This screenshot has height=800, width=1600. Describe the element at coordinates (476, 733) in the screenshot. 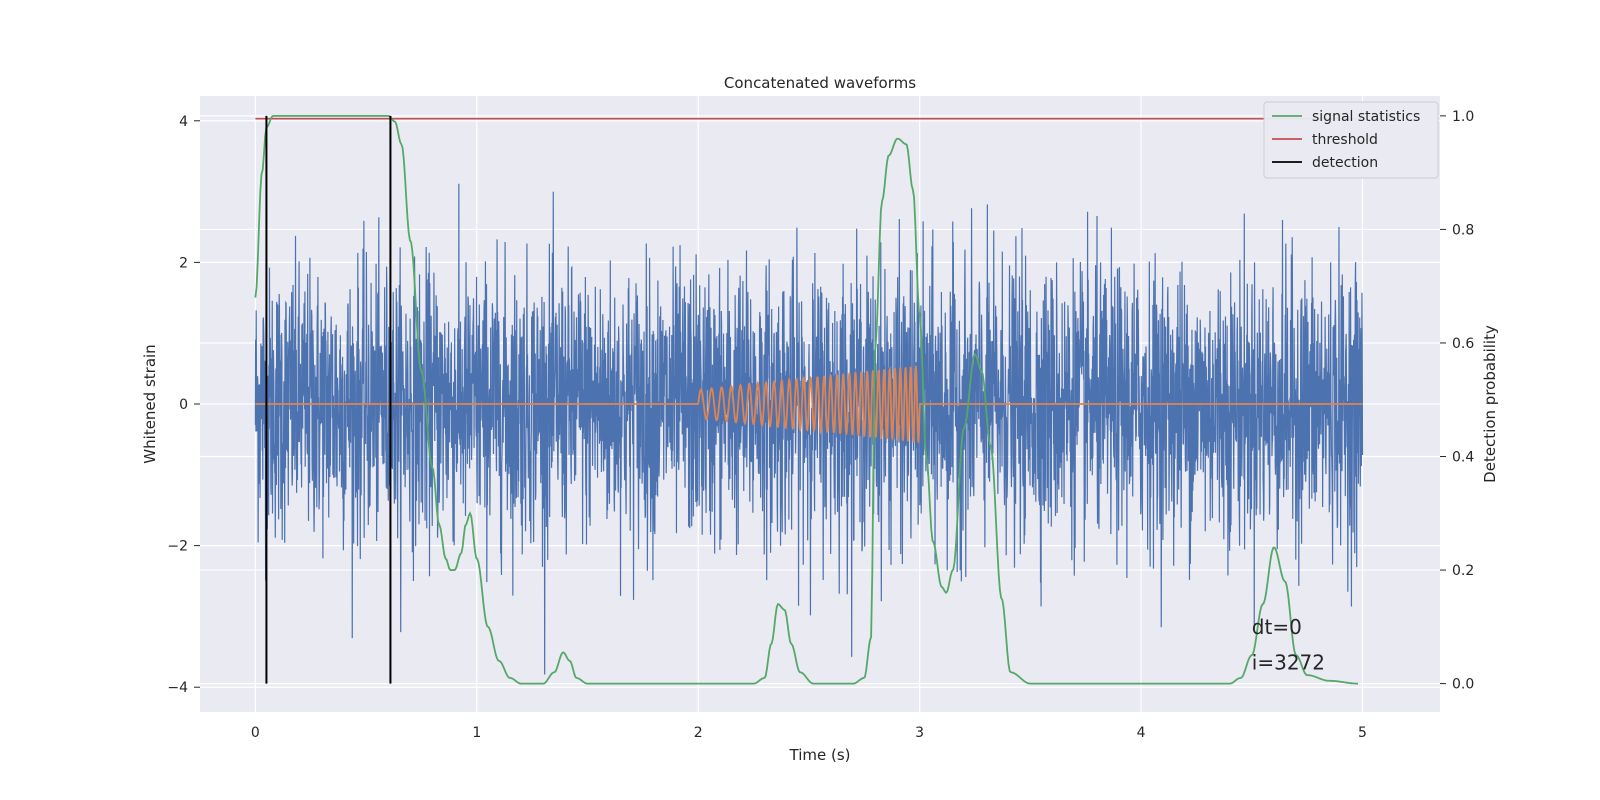

I see `x-tick-label: 1` at that location.